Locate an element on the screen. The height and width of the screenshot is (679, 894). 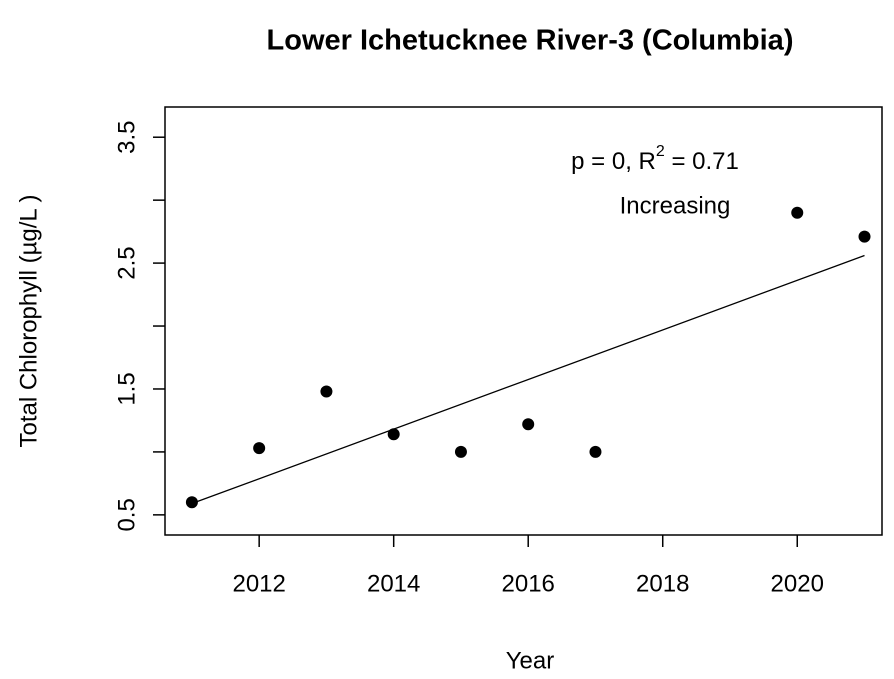
annotation-text: p = 0, R is located at coordinates (613, 161).